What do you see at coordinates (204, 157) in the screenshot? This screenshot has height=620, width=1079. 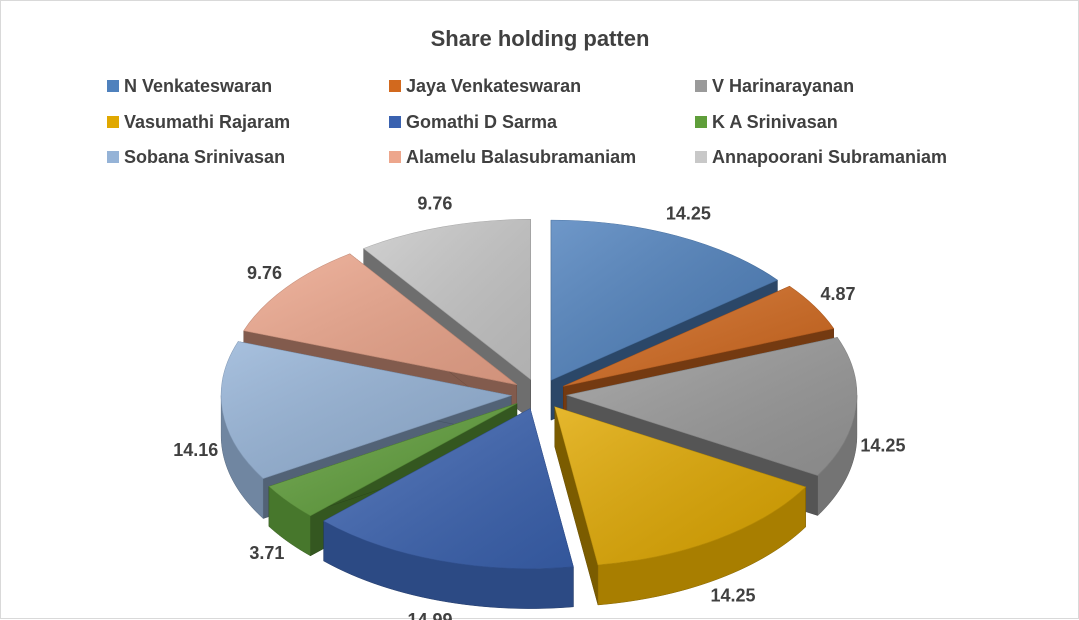 I see `legend-item-sobana-srinivasan: Sobana Srinivasan` at bounding box center [204, 157].